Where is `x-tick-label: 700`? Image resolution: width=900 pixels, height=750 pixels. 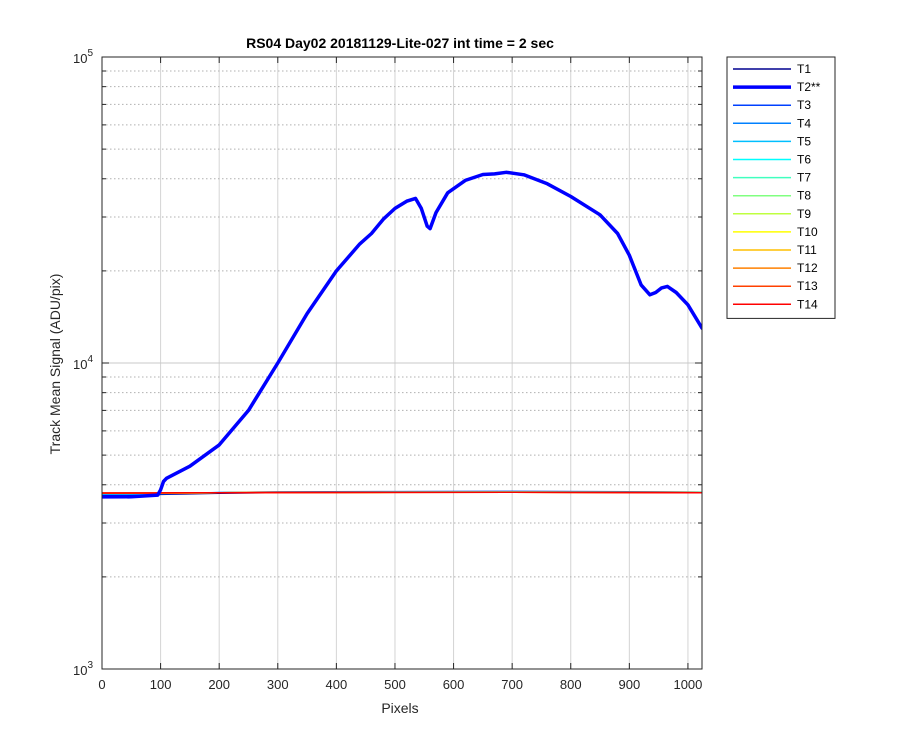
x-tick-label: 700 is located at coordinates (512, 684).